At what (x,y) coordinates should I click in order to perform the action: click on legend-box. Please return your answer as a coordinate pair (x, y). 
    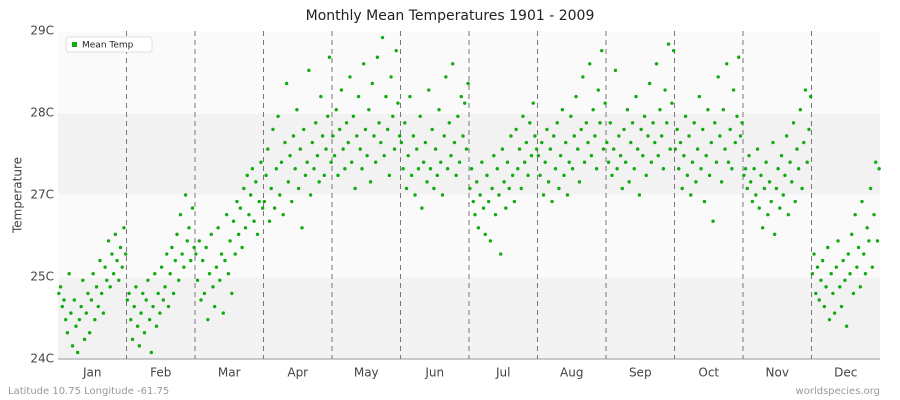
    Looking at the image, I should click on (109, 44).